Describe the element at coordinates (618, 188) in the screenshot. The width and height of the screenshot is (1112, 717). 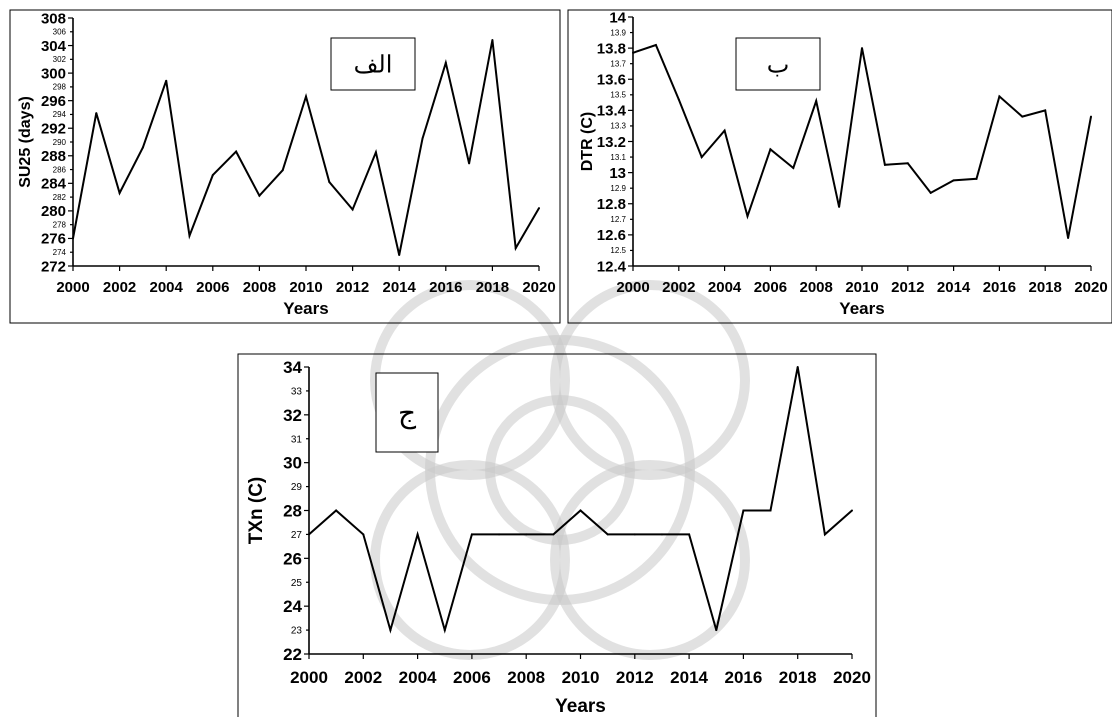
I see `y-minor-tick-label: 12.9` at that location.